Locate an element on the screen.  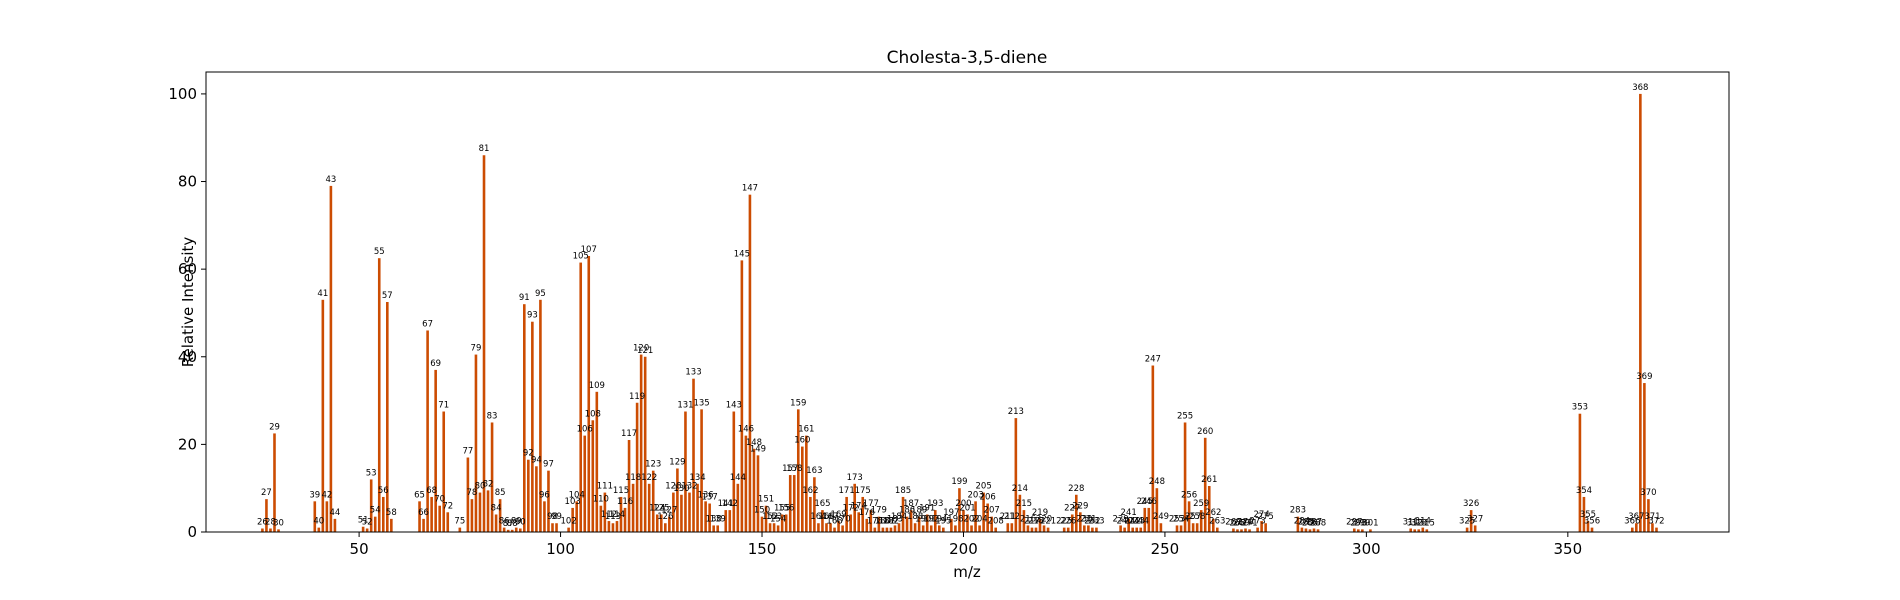
peak-label: 233 is located at coordinates (1096, 522).